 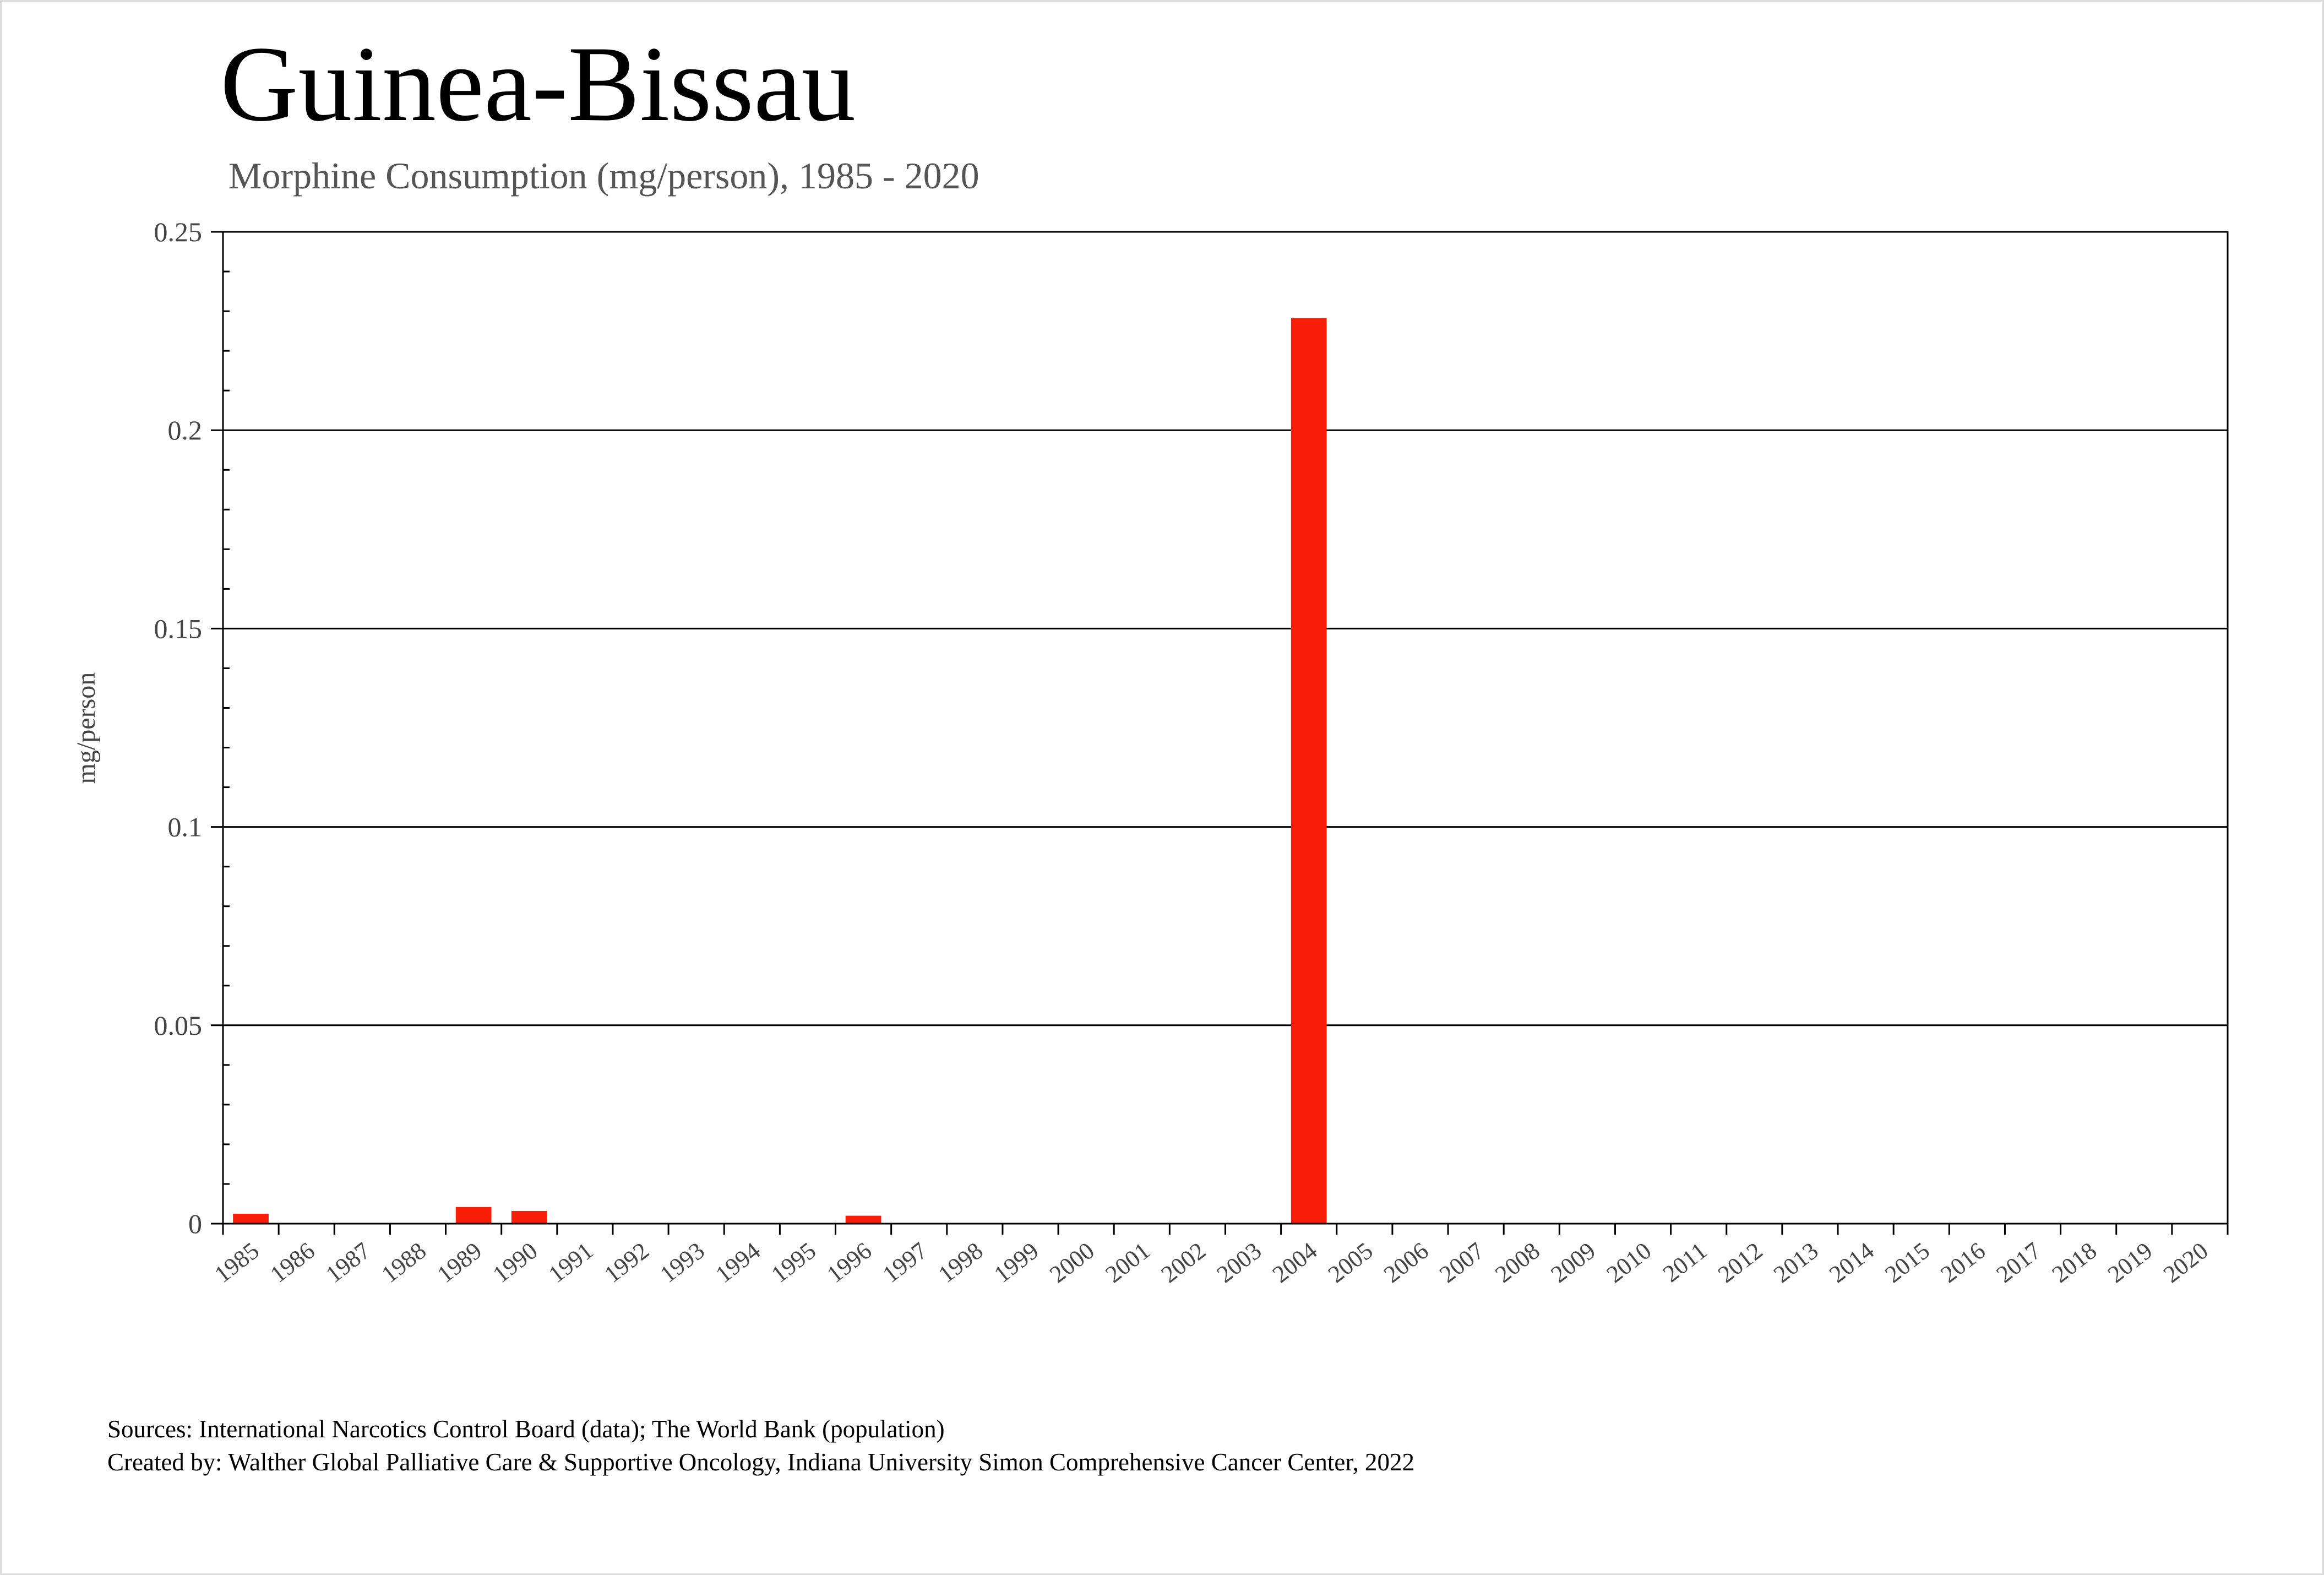 I want to click on x-tick-label: 2009, so click(x=1573, y=1262).